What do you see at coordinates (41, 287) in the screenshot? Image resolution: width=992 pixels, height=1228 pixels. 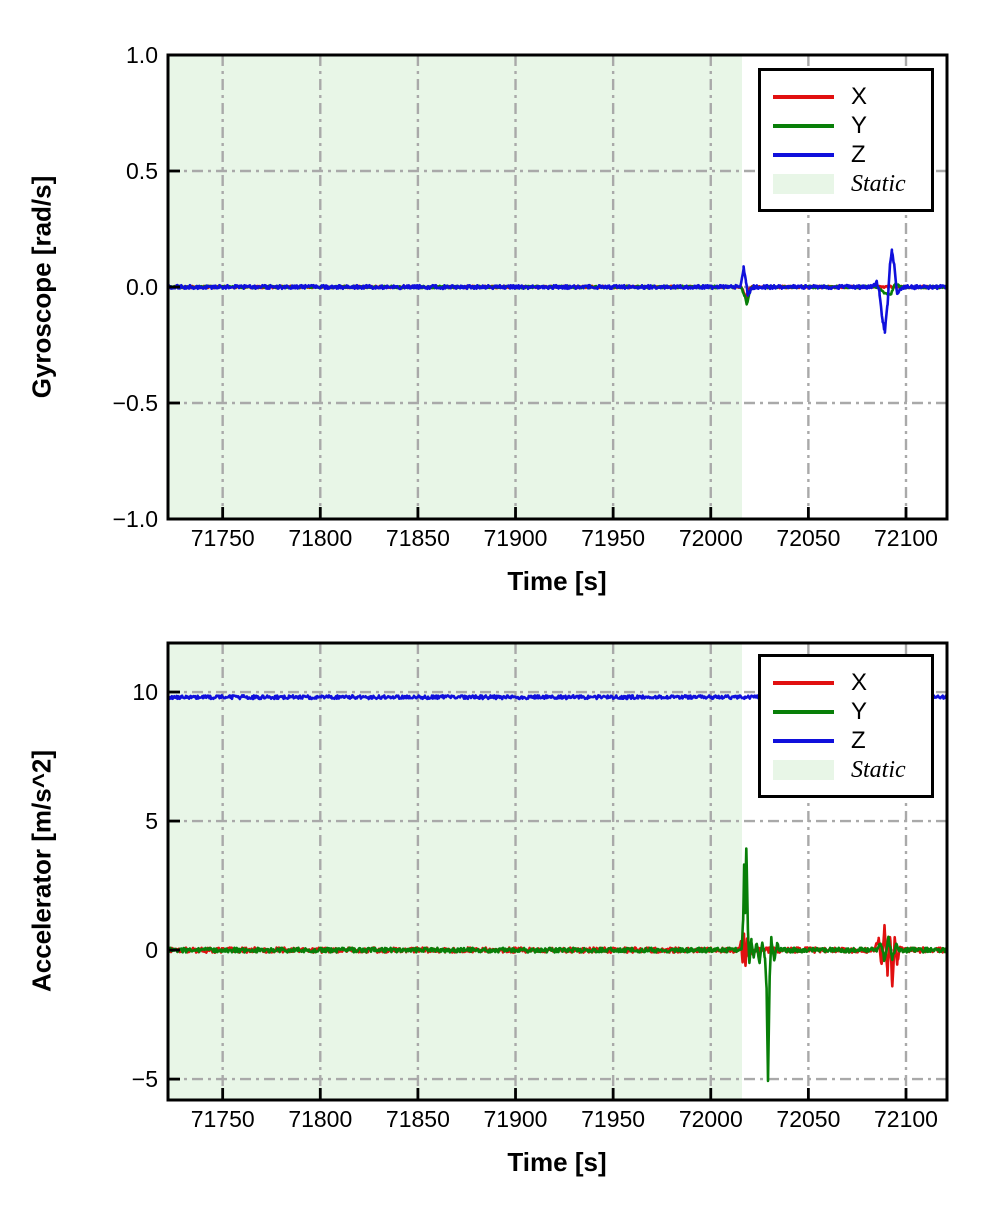 I see `y-axis-label-gyroscope: Gyroscope [rad/s]` at bounding box center [41, 287].